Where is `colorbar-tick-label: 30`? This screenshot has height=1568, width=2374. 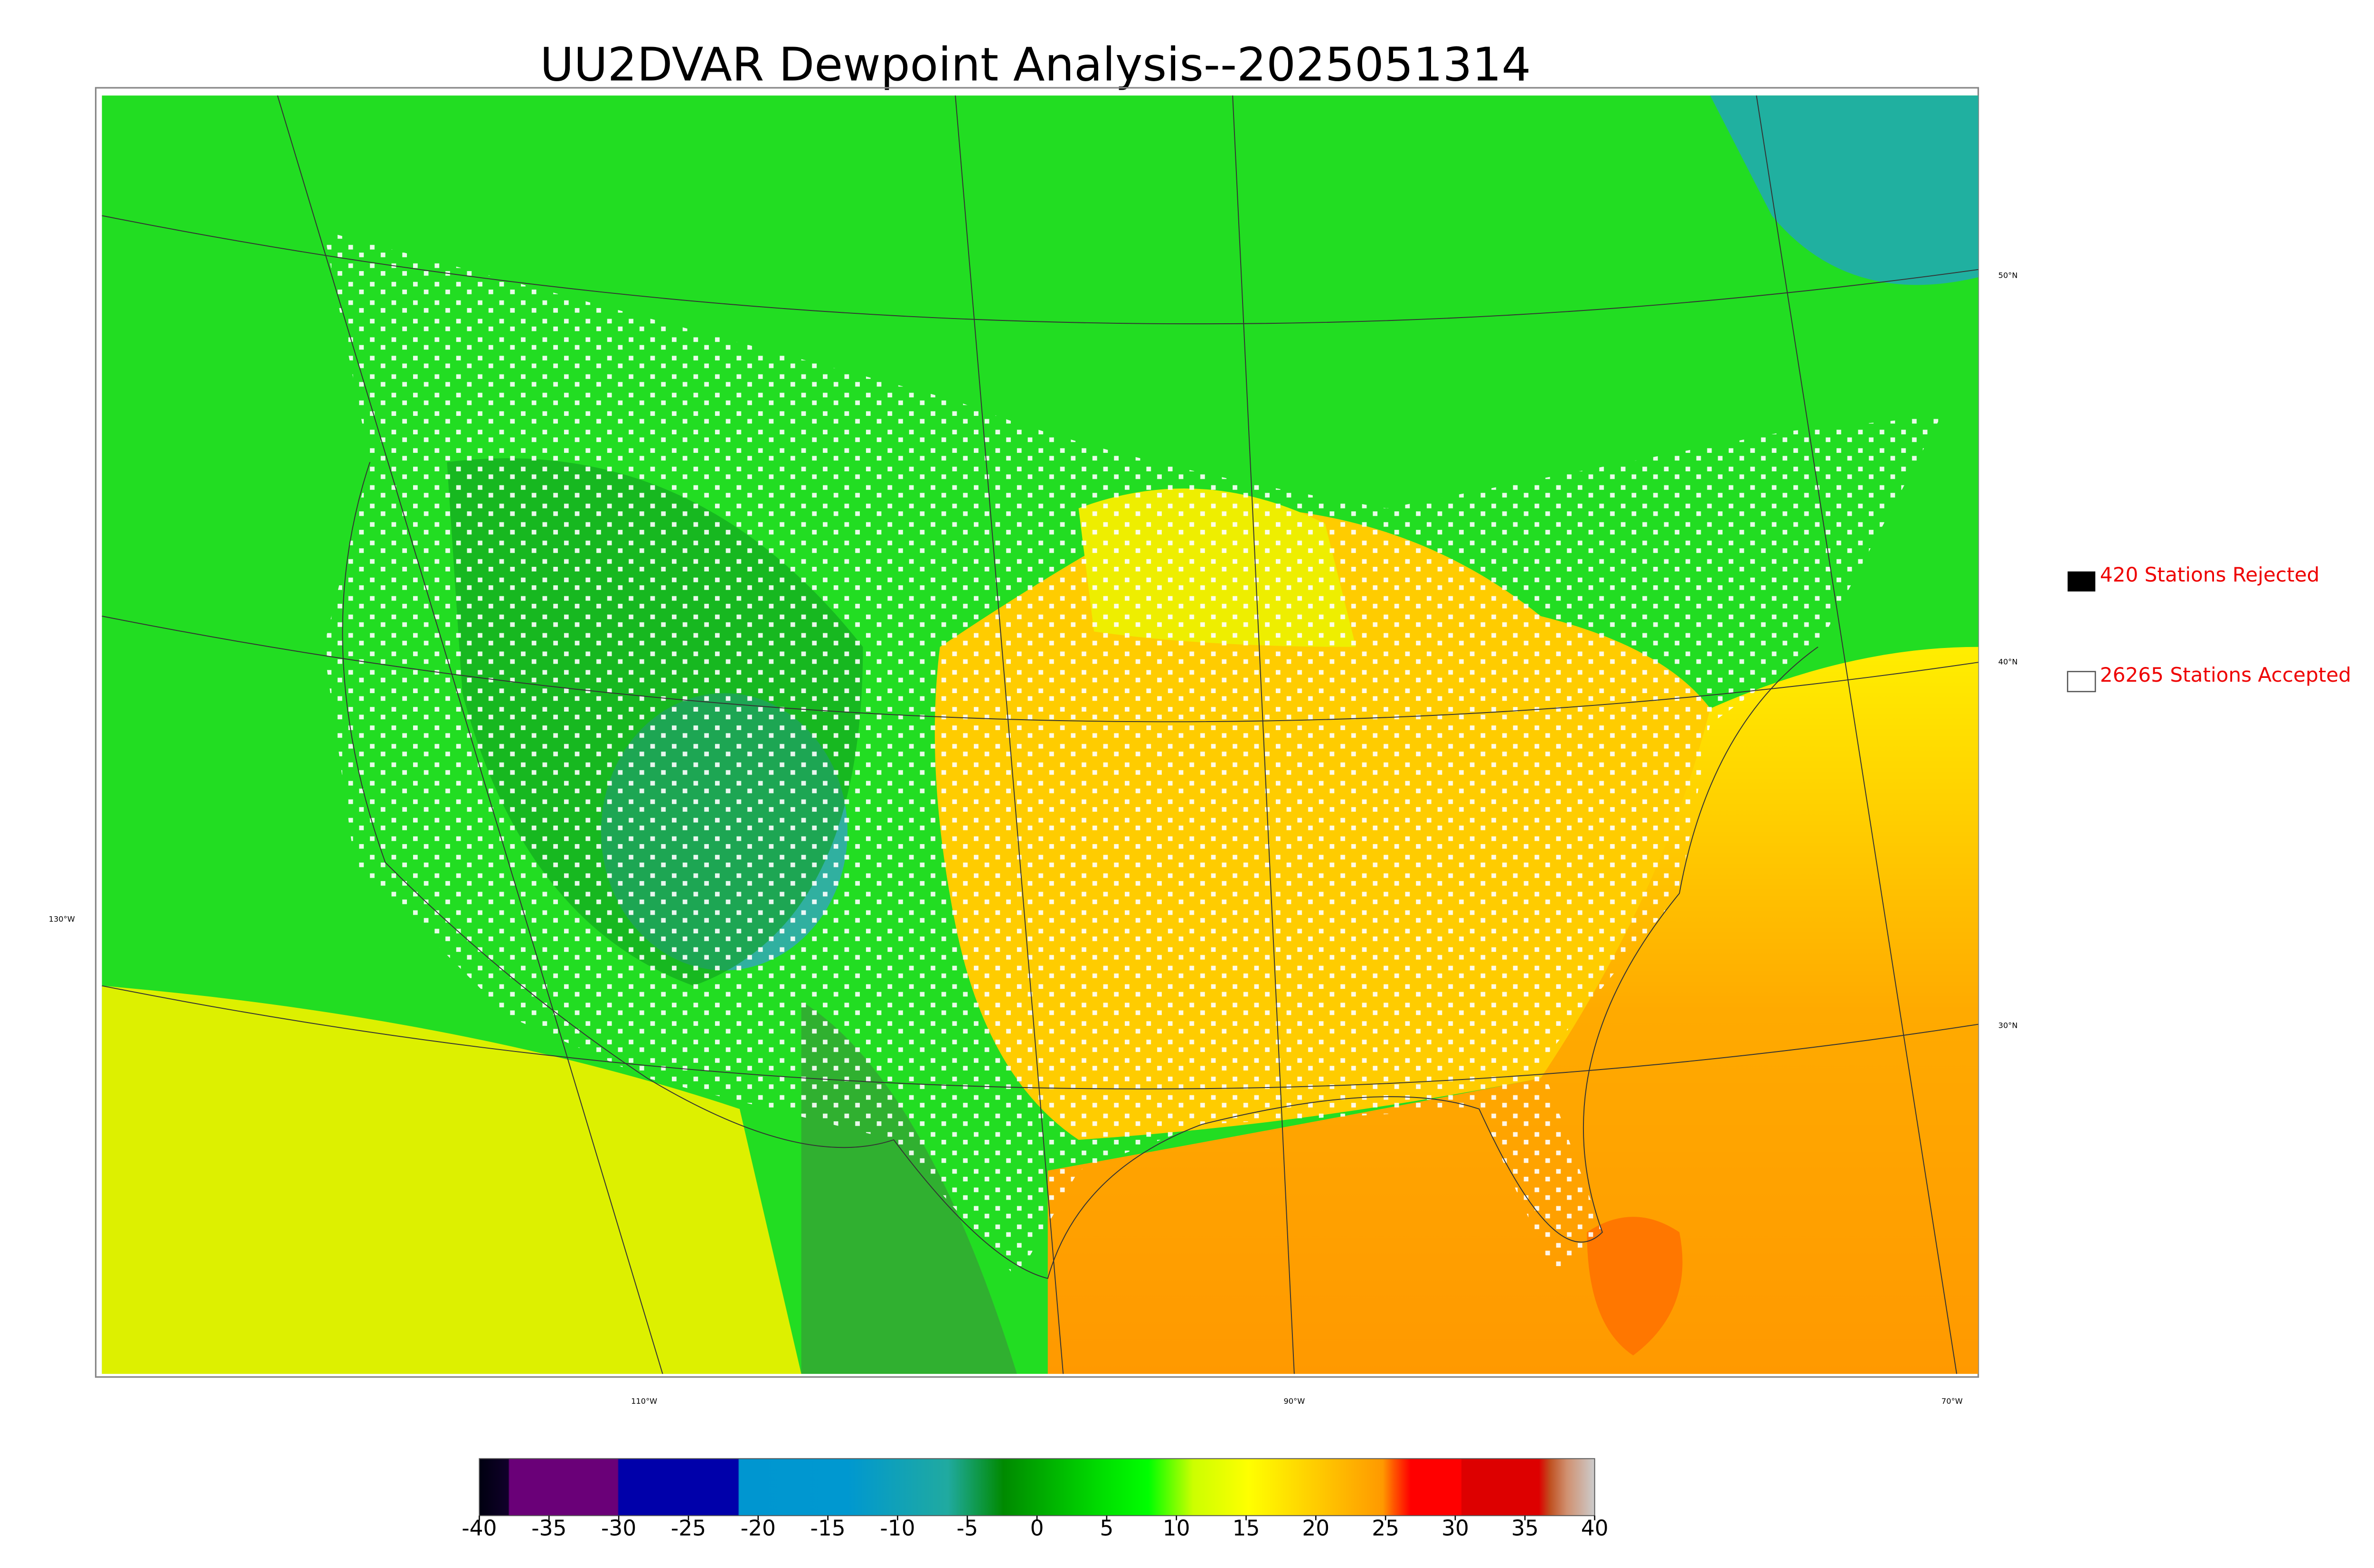
colorbar-tick-label: 30 is located at coordinates (1455, 1528).